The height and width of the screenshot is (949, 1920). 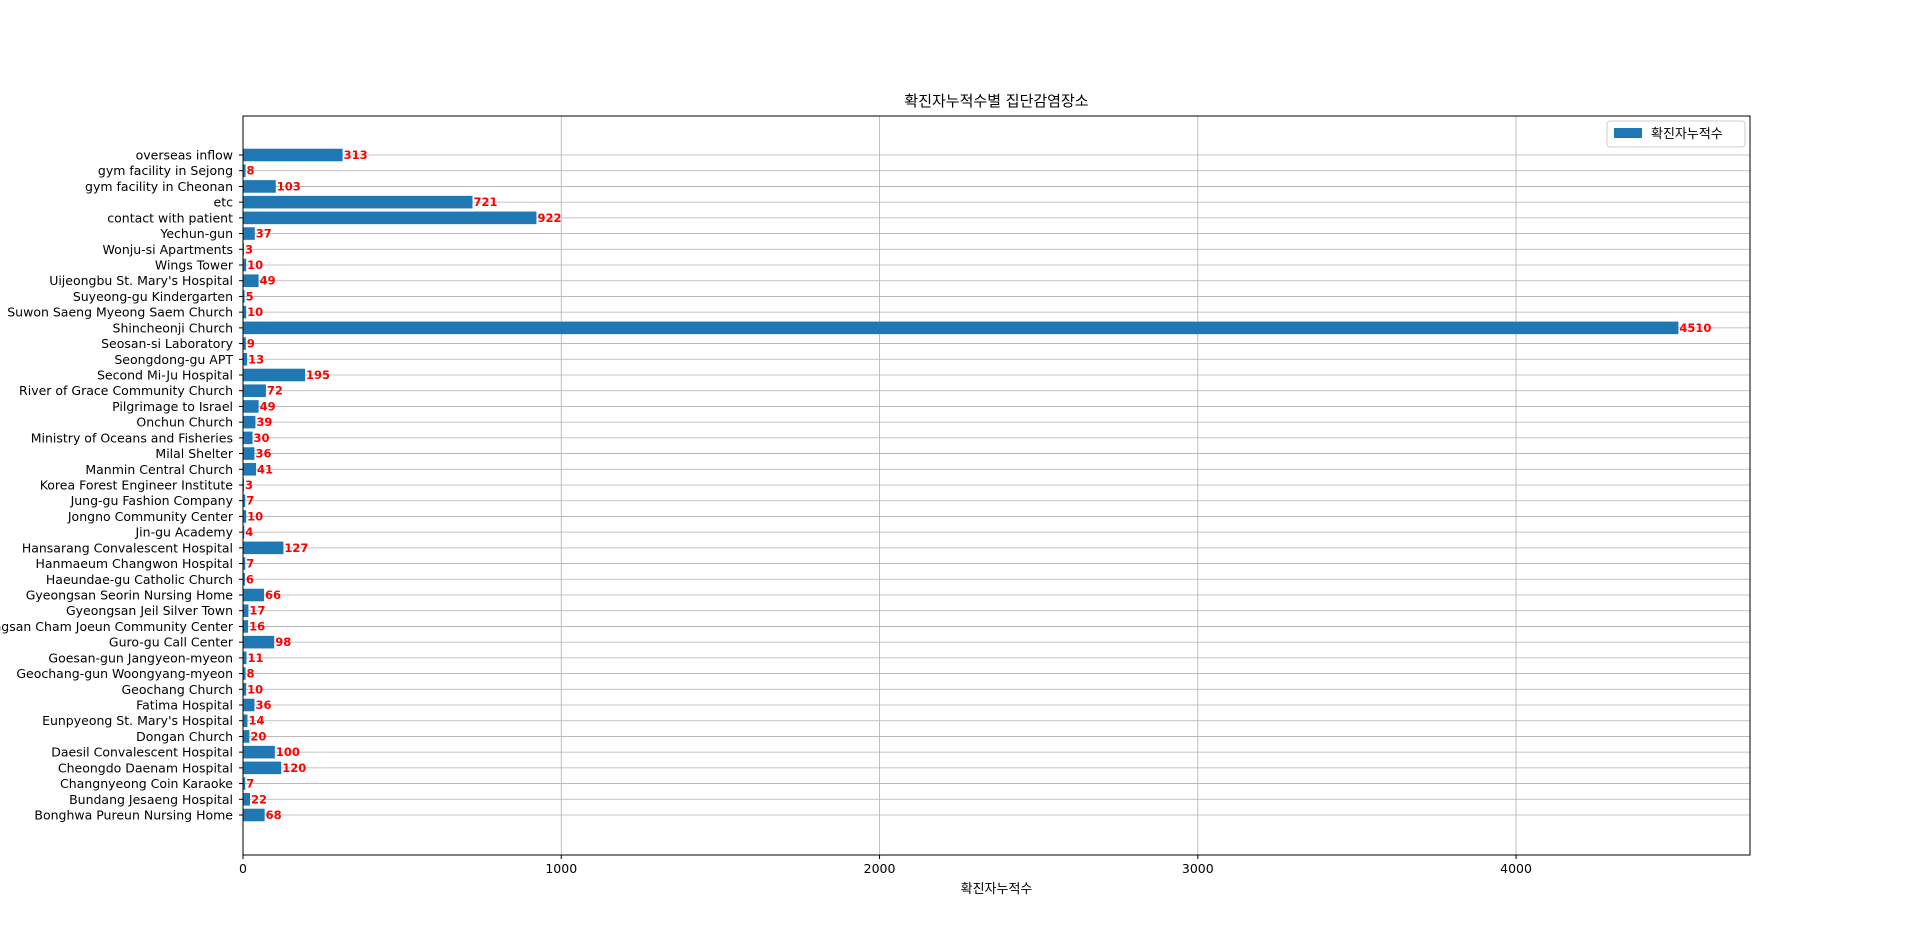 I want to click on category-label: Jin-gu Academy, so click(x=184, y=532).